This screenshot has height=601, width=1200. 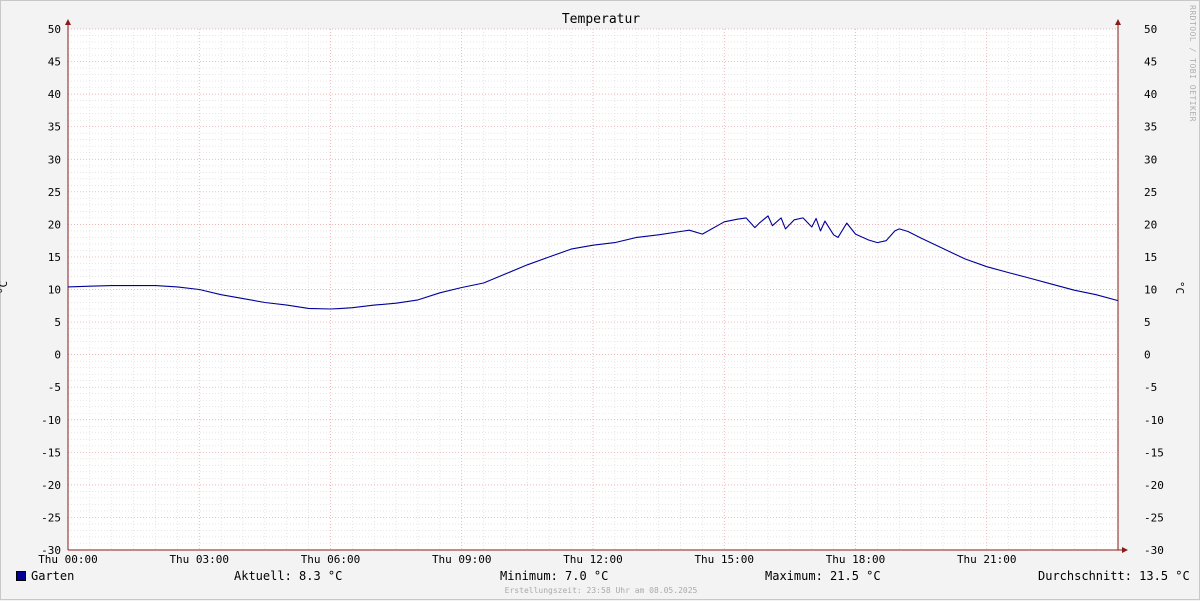 What do you see at coordinates (57, 355) in the screenshot?
I see `y-tick-label-left: 0` at bounding box center [57, 355].